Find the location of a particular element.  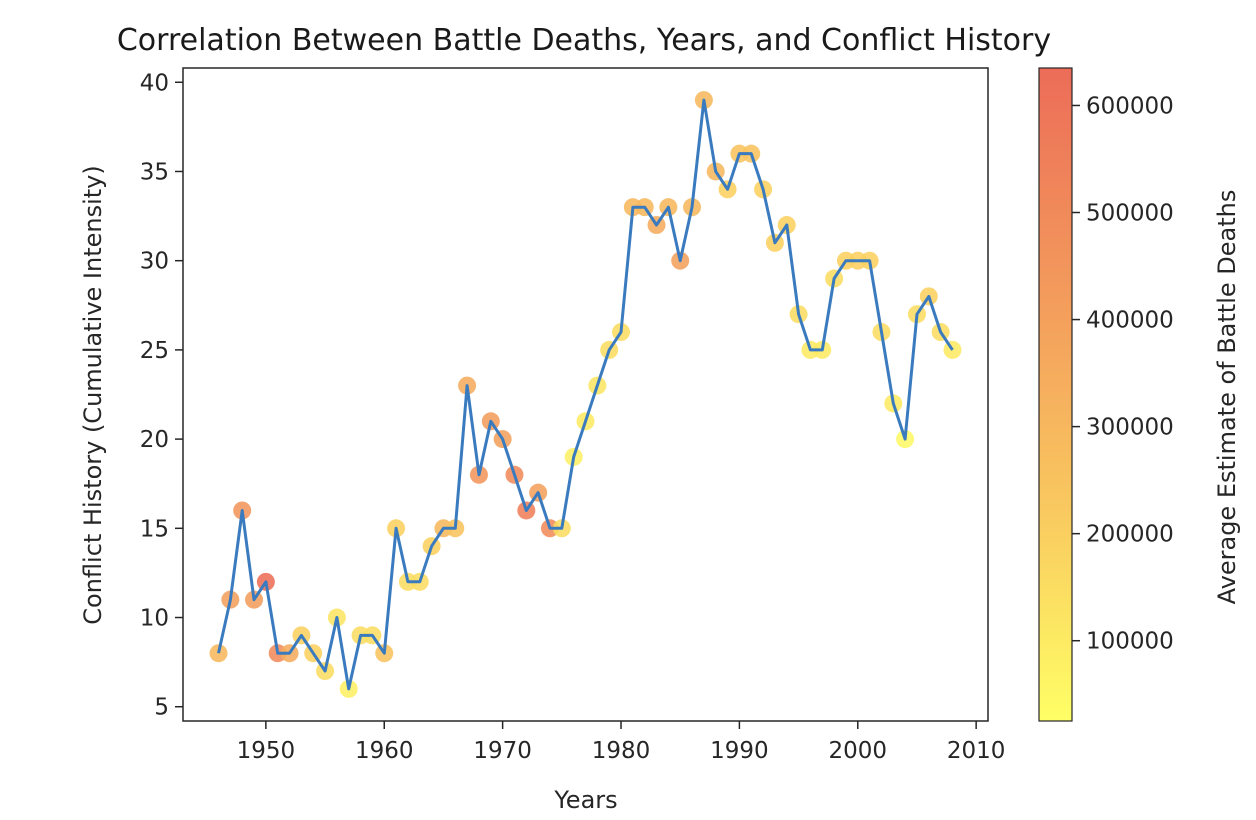

x-tick-label: 1950 is located at coordinates (266, 751).